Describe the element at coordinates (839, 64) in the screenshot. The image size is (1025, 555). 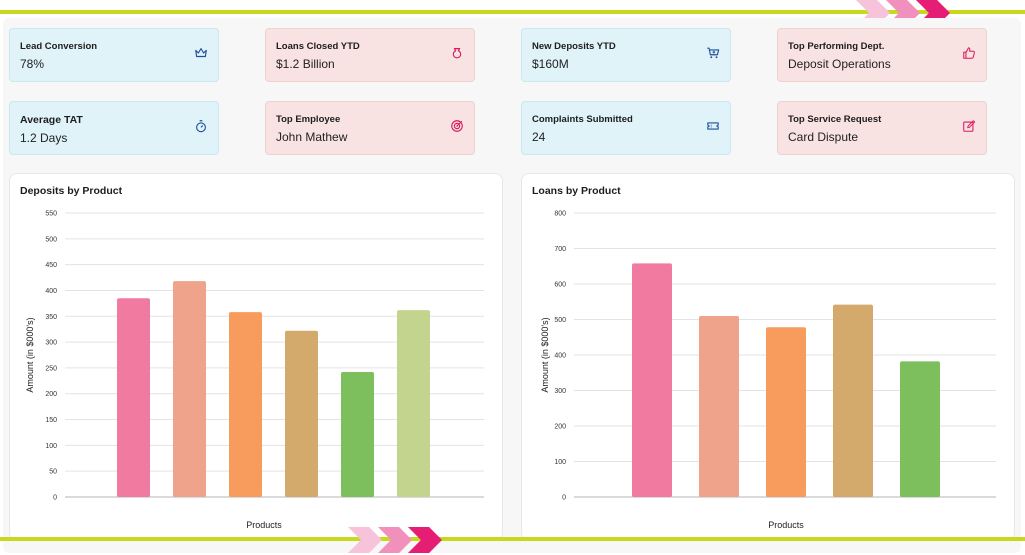
I see `kpi-value: Deposit Operations` at that location.